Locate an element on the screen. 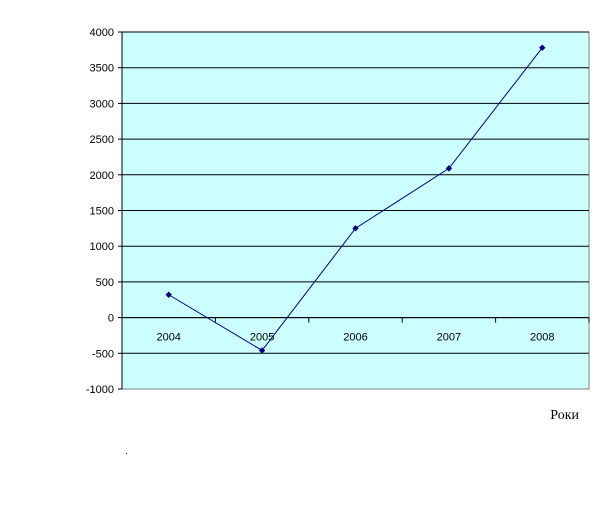 The image size is (614, 507). y-tick-label: 0 is located at coordinates (111, 319).